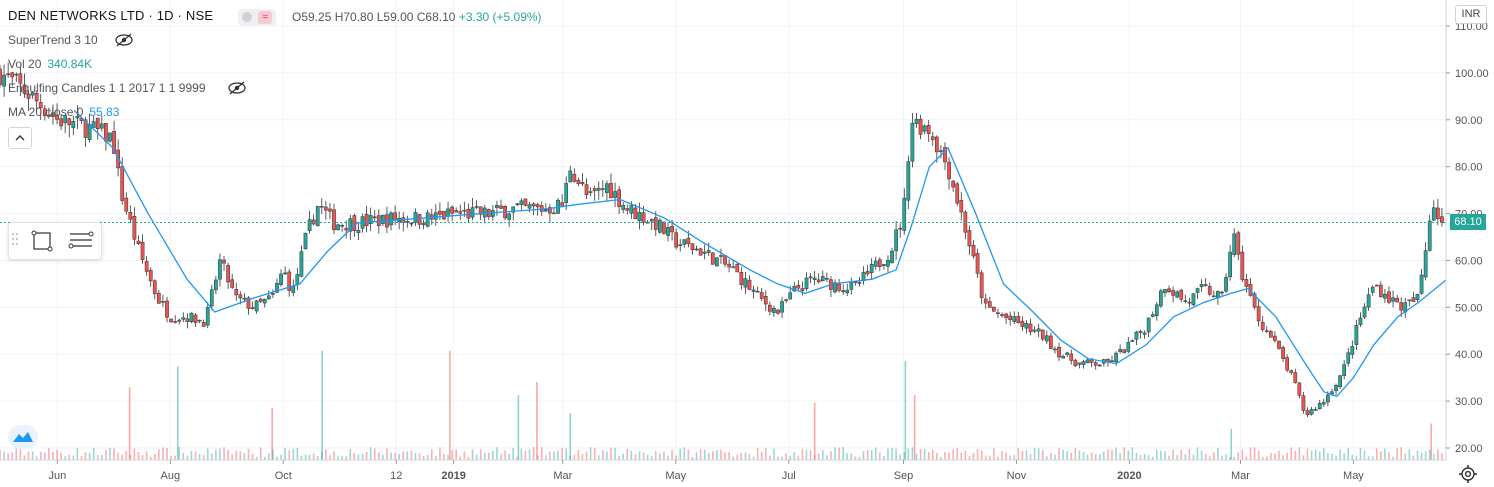 This screenshot has height=487, width=1494. I want to click on price-tick-label: 80.00, so click(1469, 168).